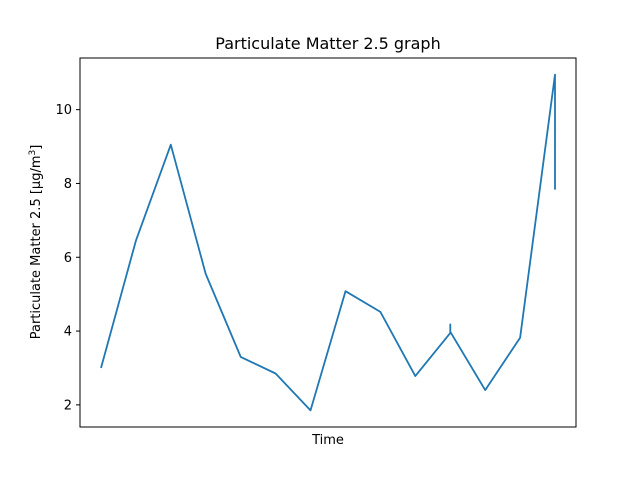 The width and height of the screenshot is (640, 480). What do you see at coordinates (68, 405) in the screenshot?
I see `y-tick-label: 2` at bounding box center [68, 405].